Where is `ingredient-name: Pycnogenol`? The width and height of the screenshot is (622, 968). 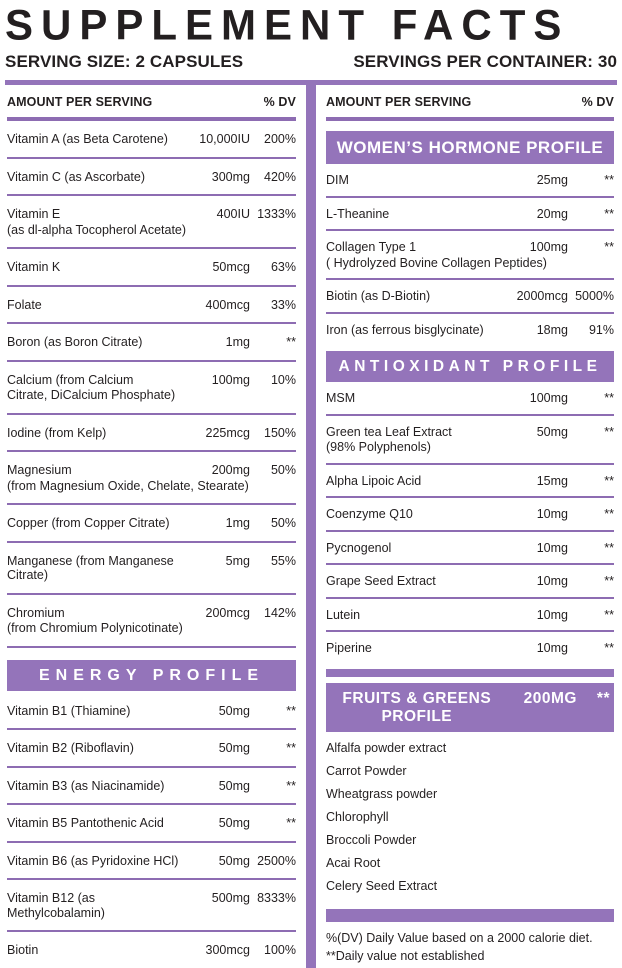
ingredient-name: Pycnogenol is located at coordinates (359, 547).